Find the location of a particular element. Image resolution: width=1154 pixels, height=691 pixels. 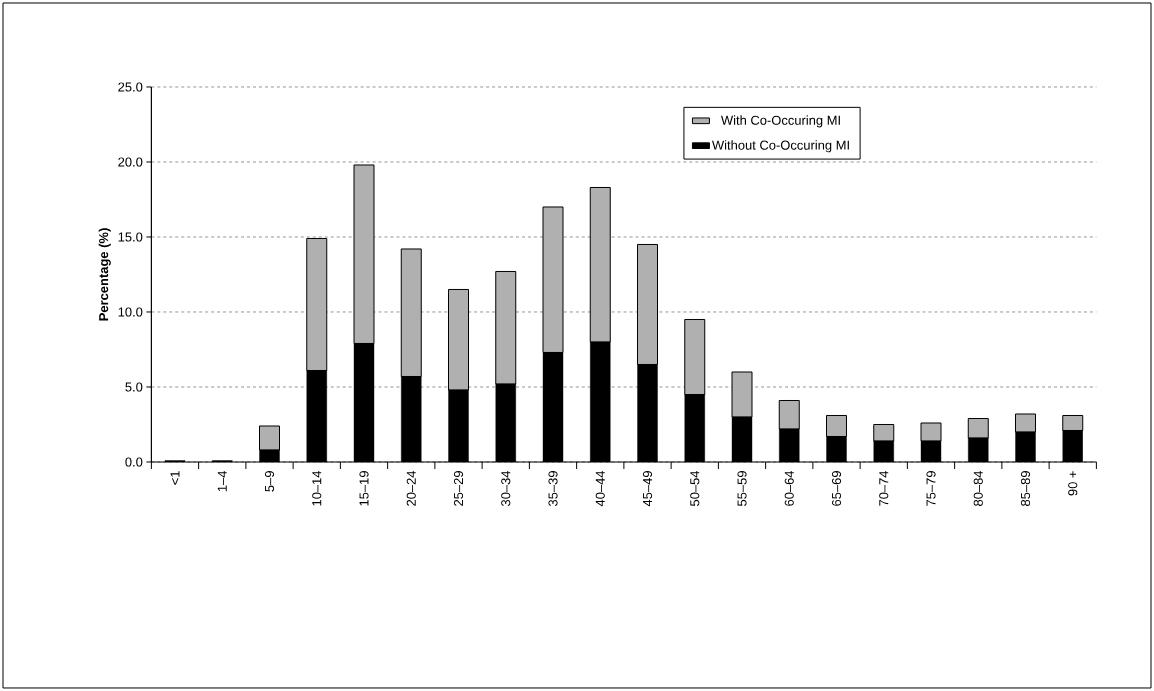

y-axis-title: Percentage (%) is located at coordinates (104, 274).